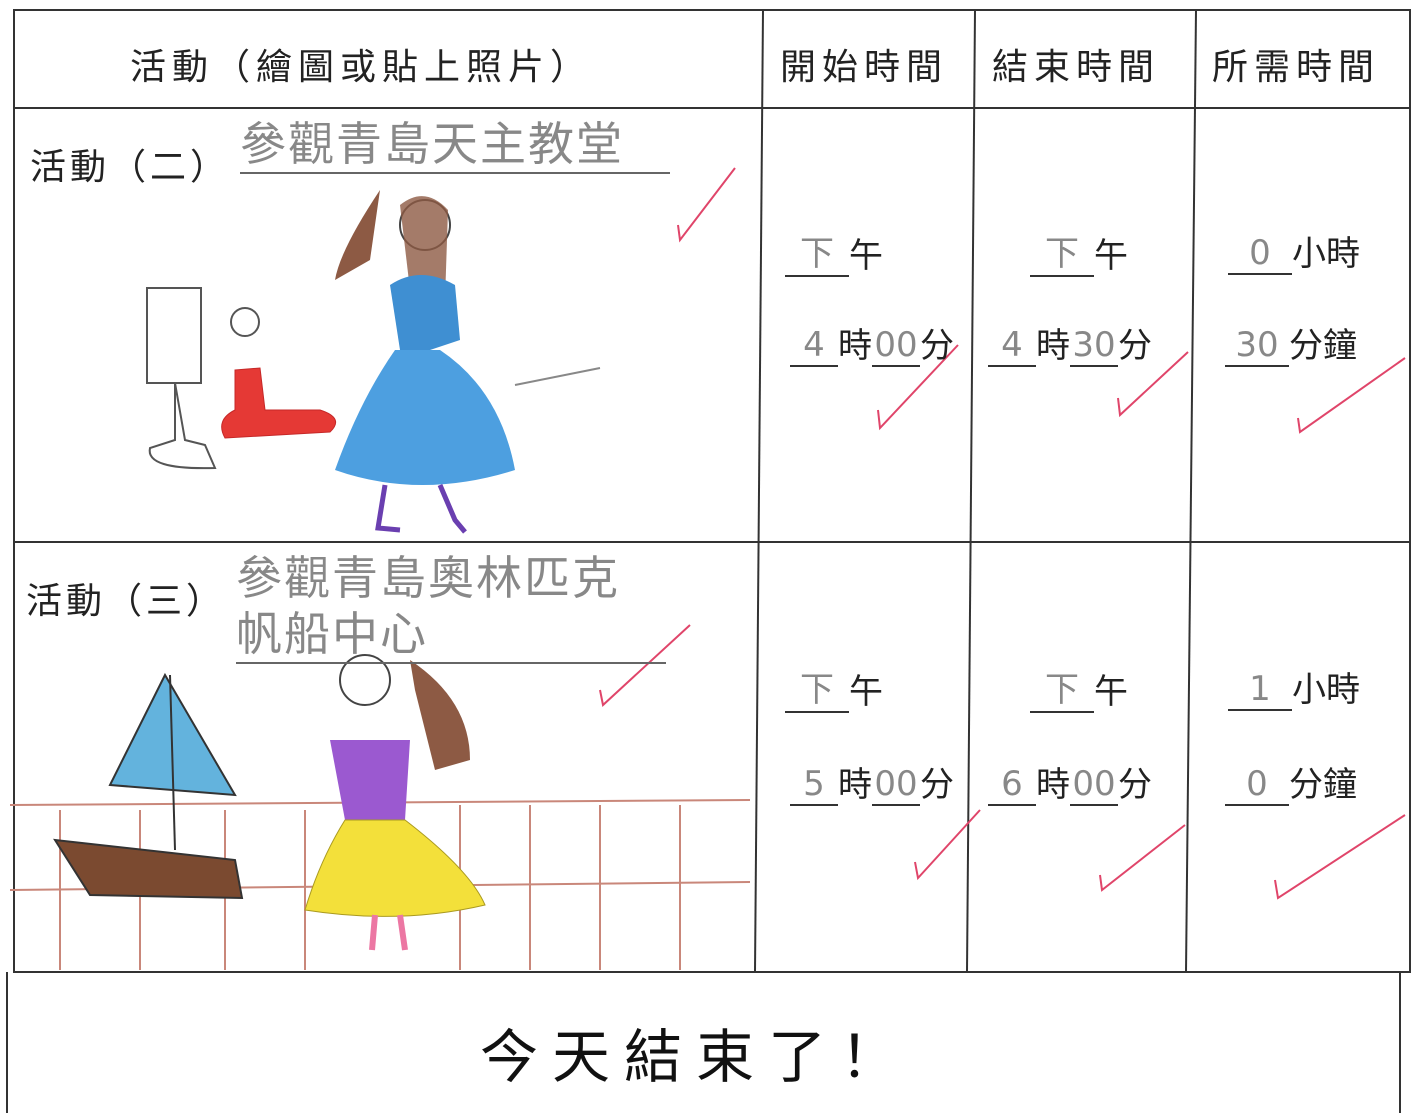  I want to click on drawing-church, so click(373, 362).